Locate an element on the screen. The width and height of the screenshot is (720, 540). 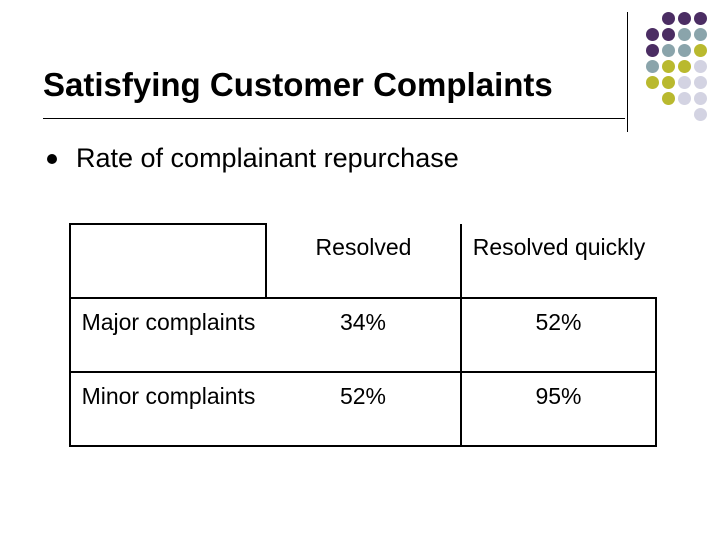
row-label: Major complaints is located at coordinates (167, 334).